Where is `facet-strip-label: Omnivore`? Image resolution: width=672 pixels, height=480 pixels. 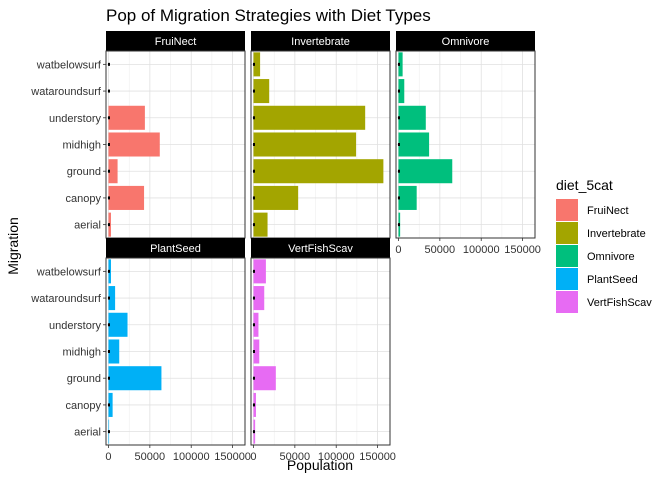
facet-strip-label: Omnivore is located at coordinates (466, 42).